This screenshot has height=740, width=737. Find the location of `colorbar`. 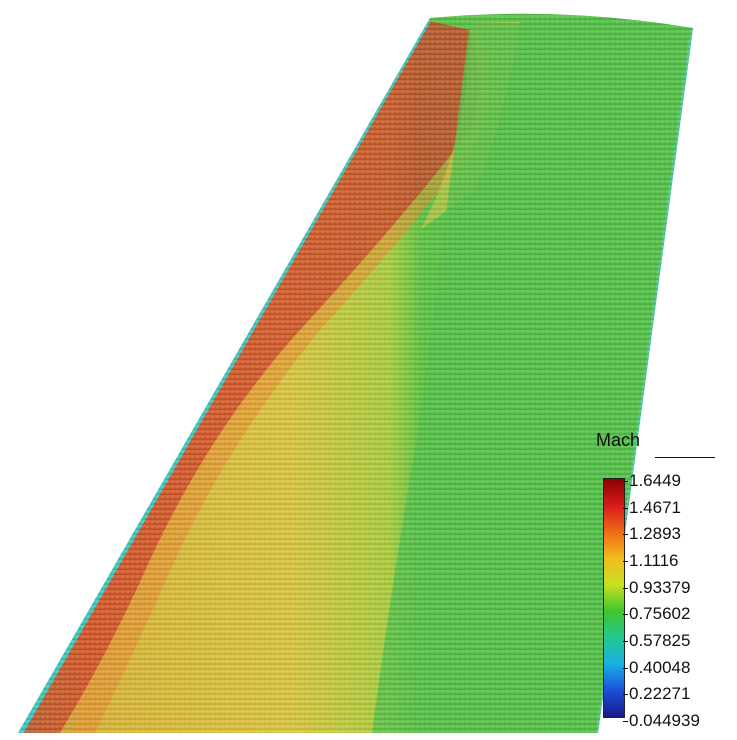

colorbar is located at coordinates (614, 598).